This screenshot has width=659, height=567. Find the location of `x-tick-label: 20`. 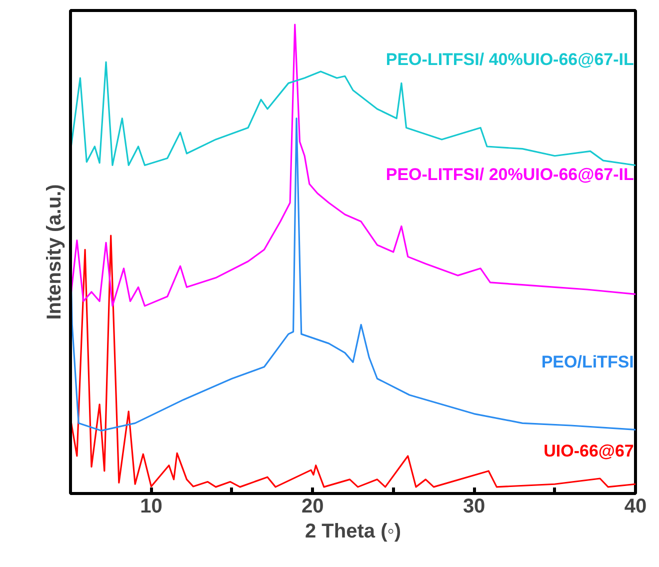

x-tick-label: 20 is located at coordinates (313, 507).